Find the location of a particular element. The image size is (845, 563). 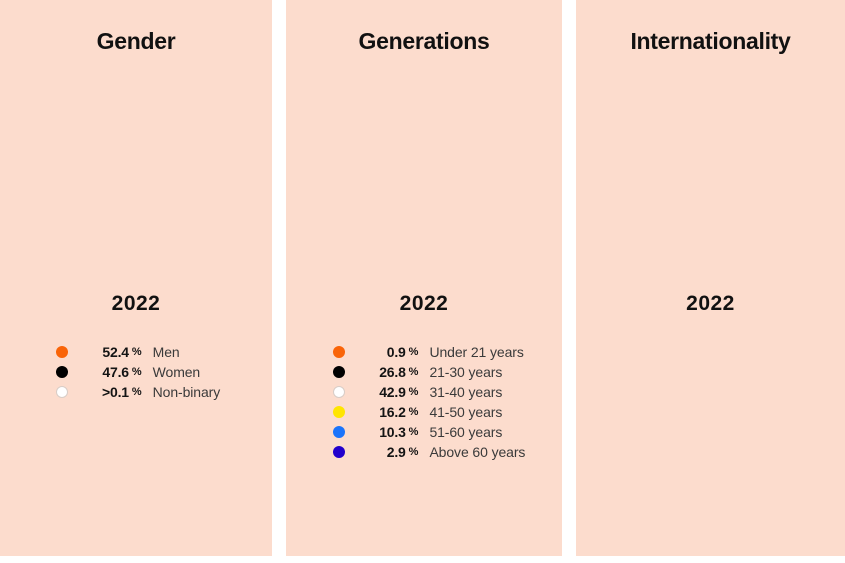

pie-chart-internationality is located at coordinates (711, 174).